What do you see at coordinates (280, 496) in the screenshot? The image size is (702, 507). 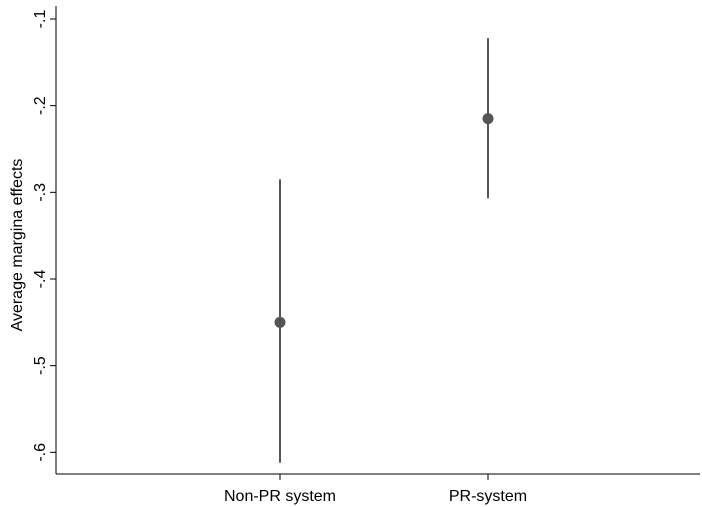 I see `x-tick-label: Non-PR system` at bounding box center [280, 496].